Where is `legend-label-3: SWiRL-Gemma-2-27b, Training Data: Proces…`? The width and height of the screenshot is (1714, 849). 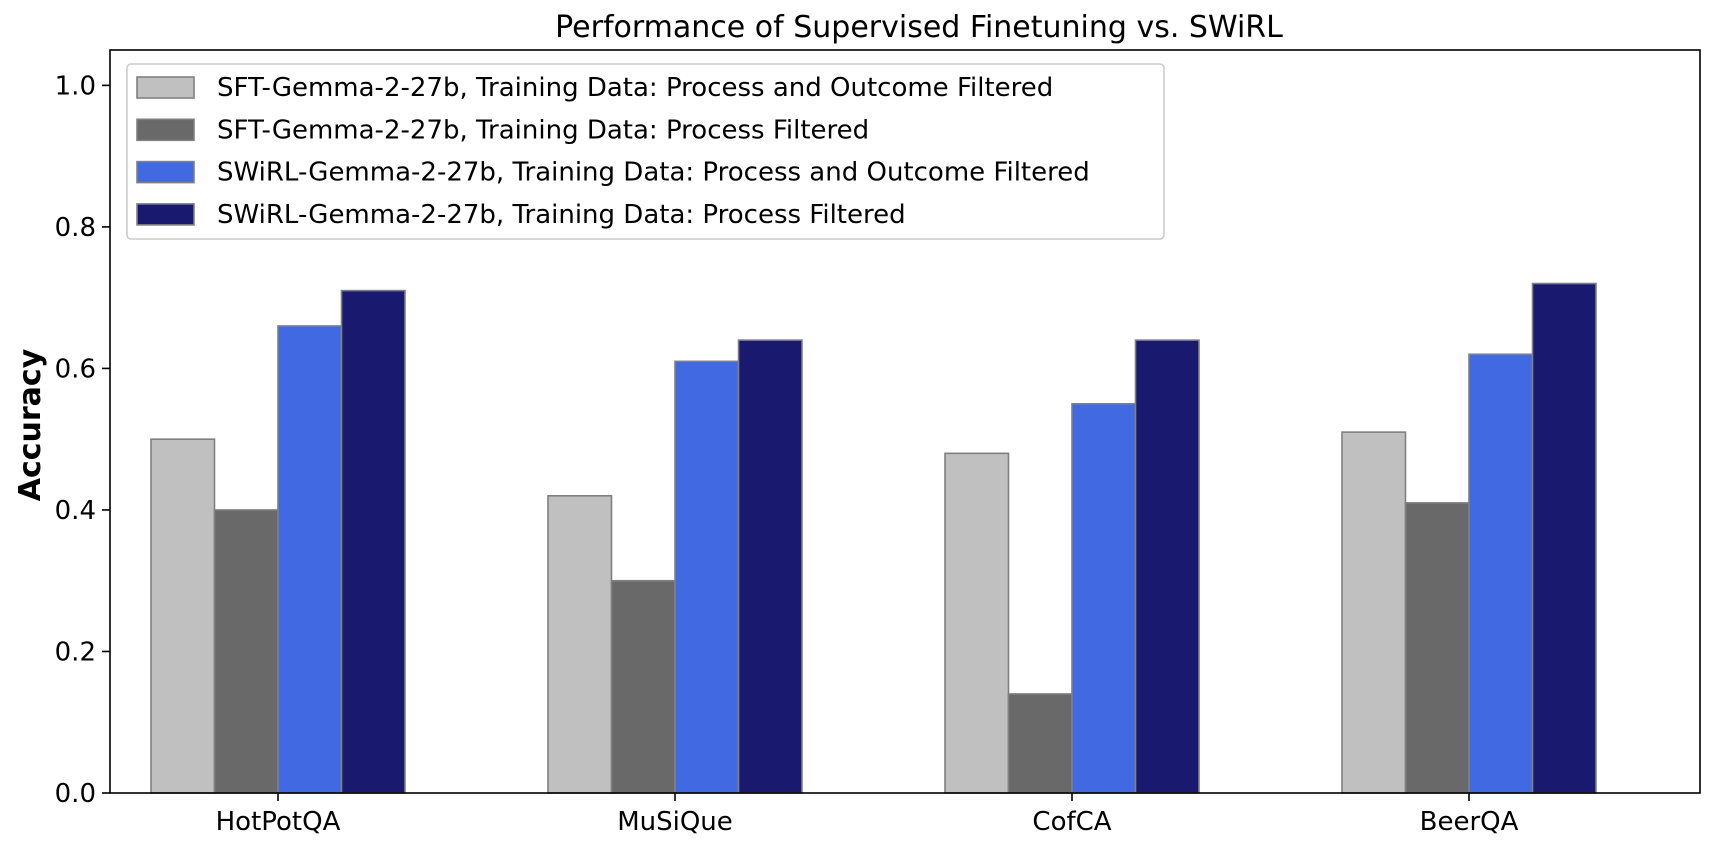 legend-label-3: SWiRL-Gemma-2-27b, Training Data: Proces… is located at coordinates (653, 173).